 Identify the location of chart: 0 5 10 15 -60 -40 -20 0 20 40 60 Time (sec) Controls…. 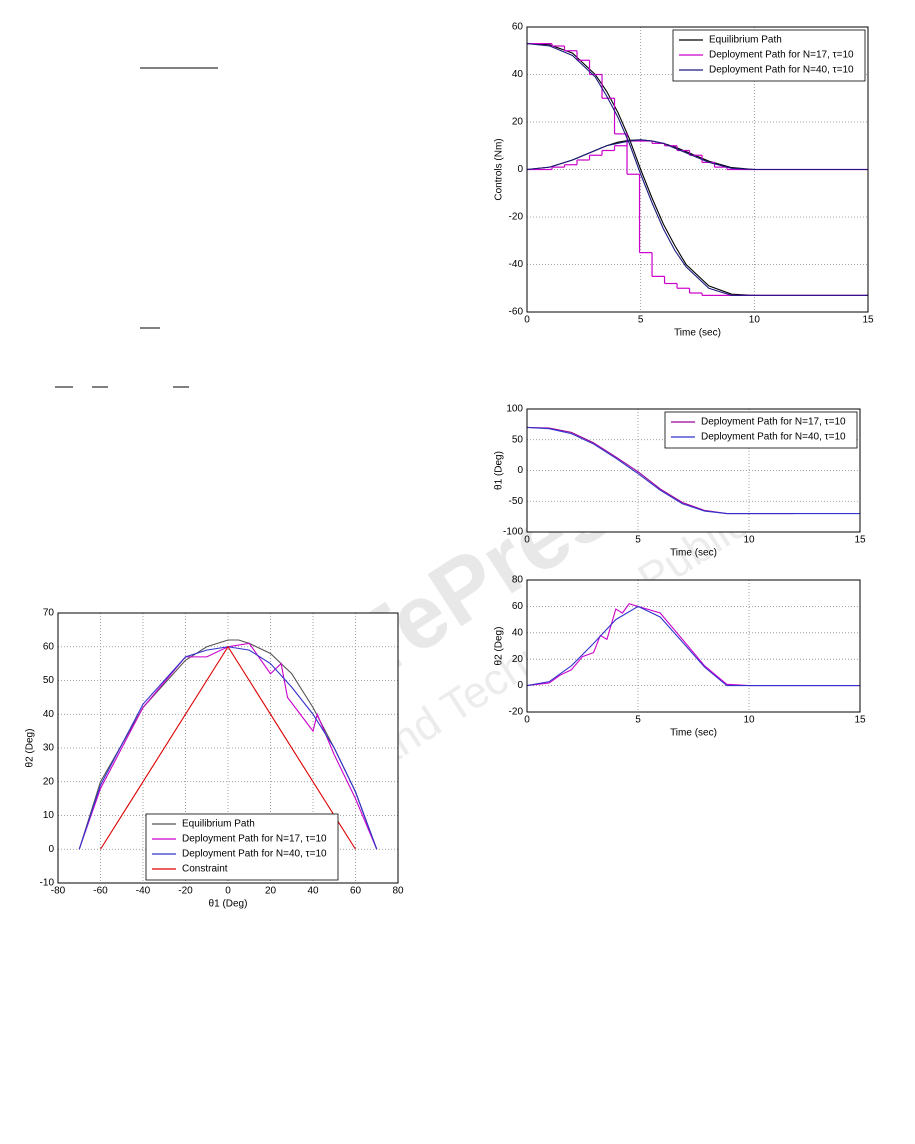
(684, 180).